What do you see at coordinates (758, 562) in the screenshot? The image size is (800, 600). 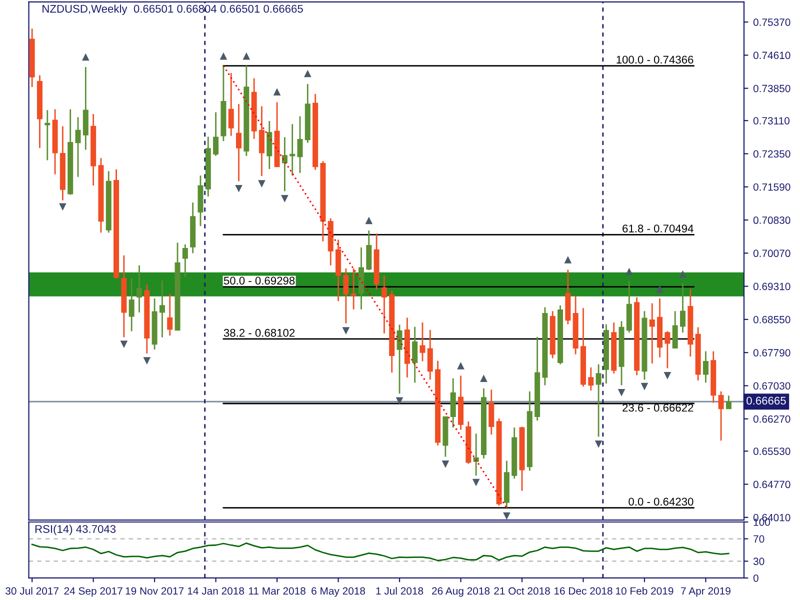 I see `y-tick-label: 30` at bounding box center [758, 562].